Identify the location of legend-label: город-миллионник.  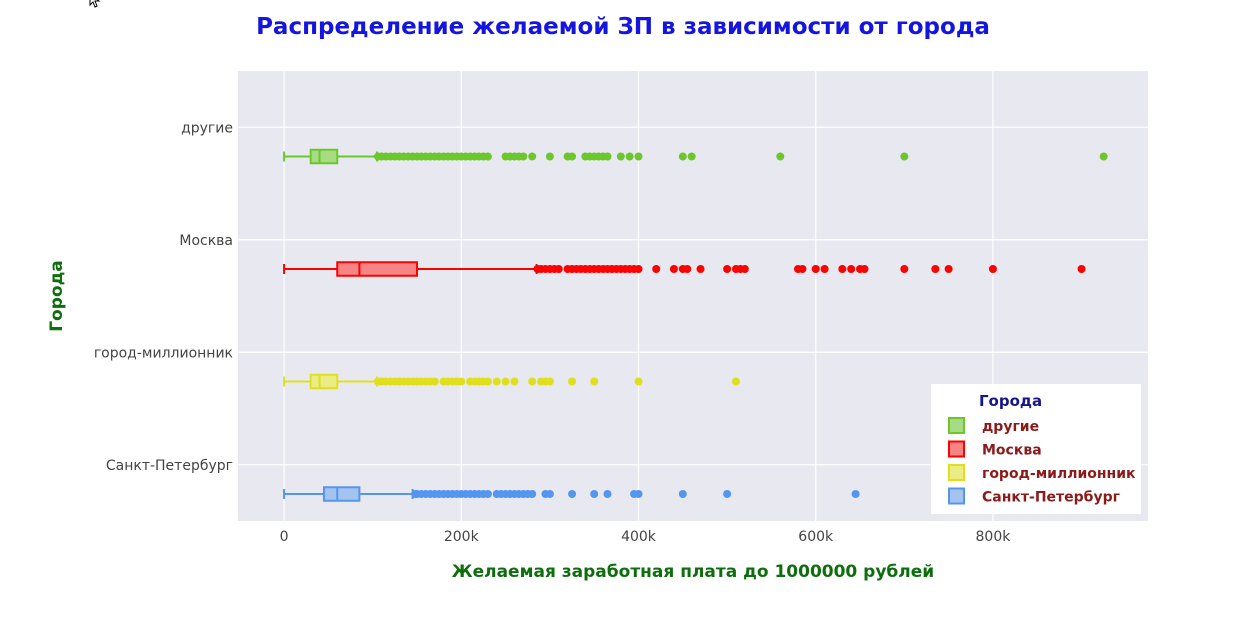
(1059, 474).